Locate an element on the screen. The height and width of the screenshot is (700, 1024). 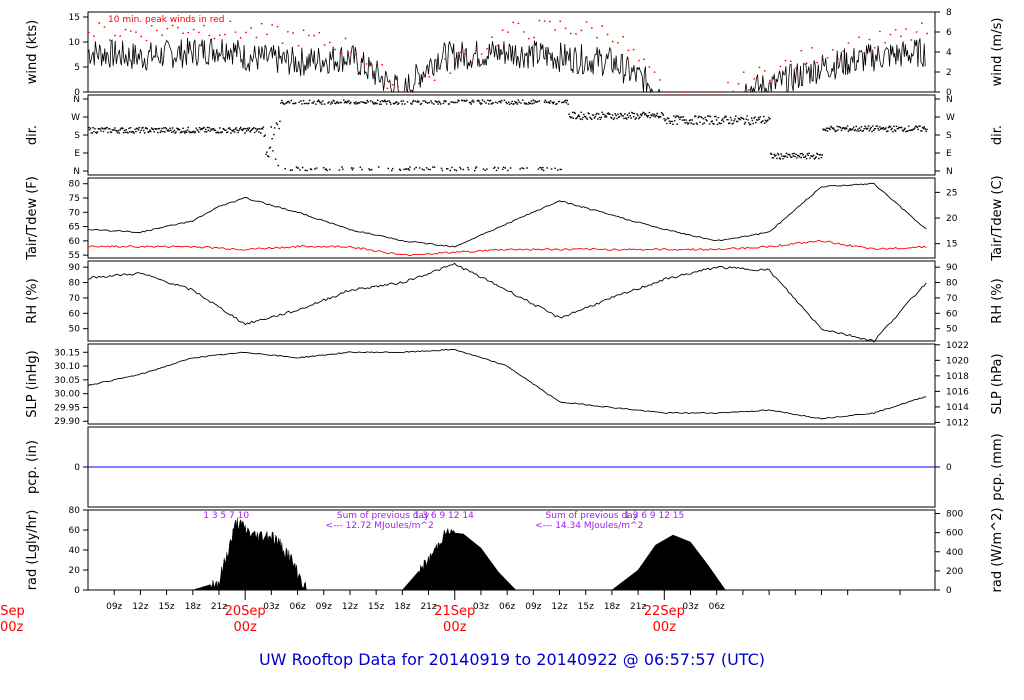
x-date-label-cut: 0Sep is located at coordinates (12, 611).